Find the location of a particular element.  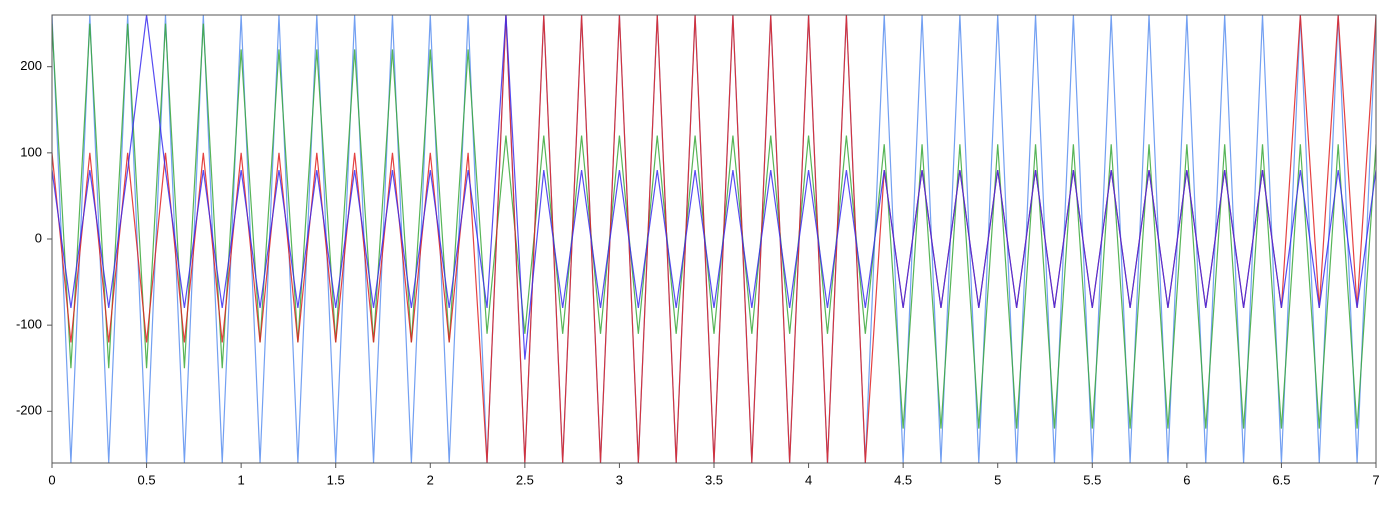

x-tick-label: 4 is located at coordinates (808, 479).